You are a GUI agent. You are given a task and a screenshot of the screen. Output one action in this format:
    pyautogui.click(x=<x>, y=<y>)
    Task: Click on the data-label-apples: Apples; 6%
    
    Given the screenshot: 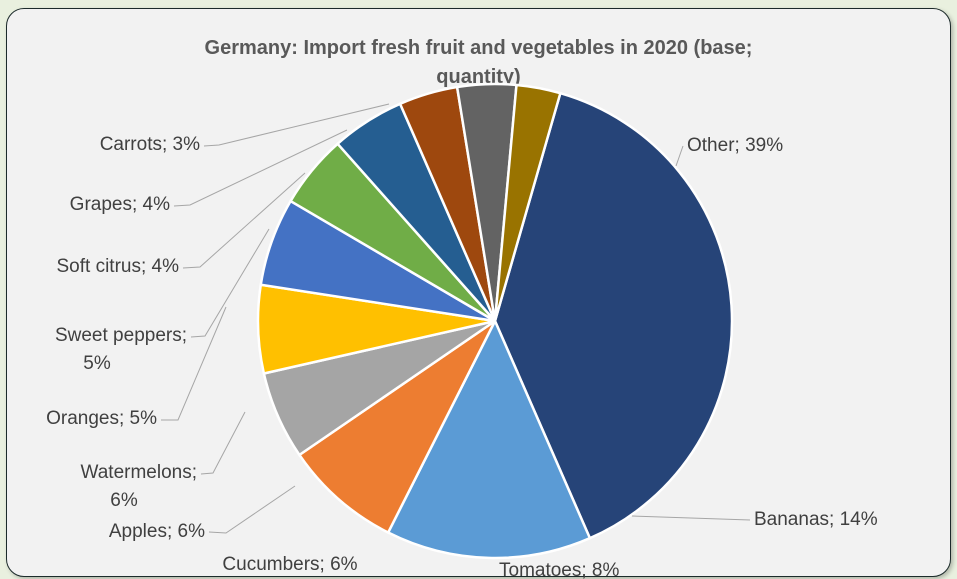 What is the action you would take?
    pyautogui.click(x=157, y=531)
    